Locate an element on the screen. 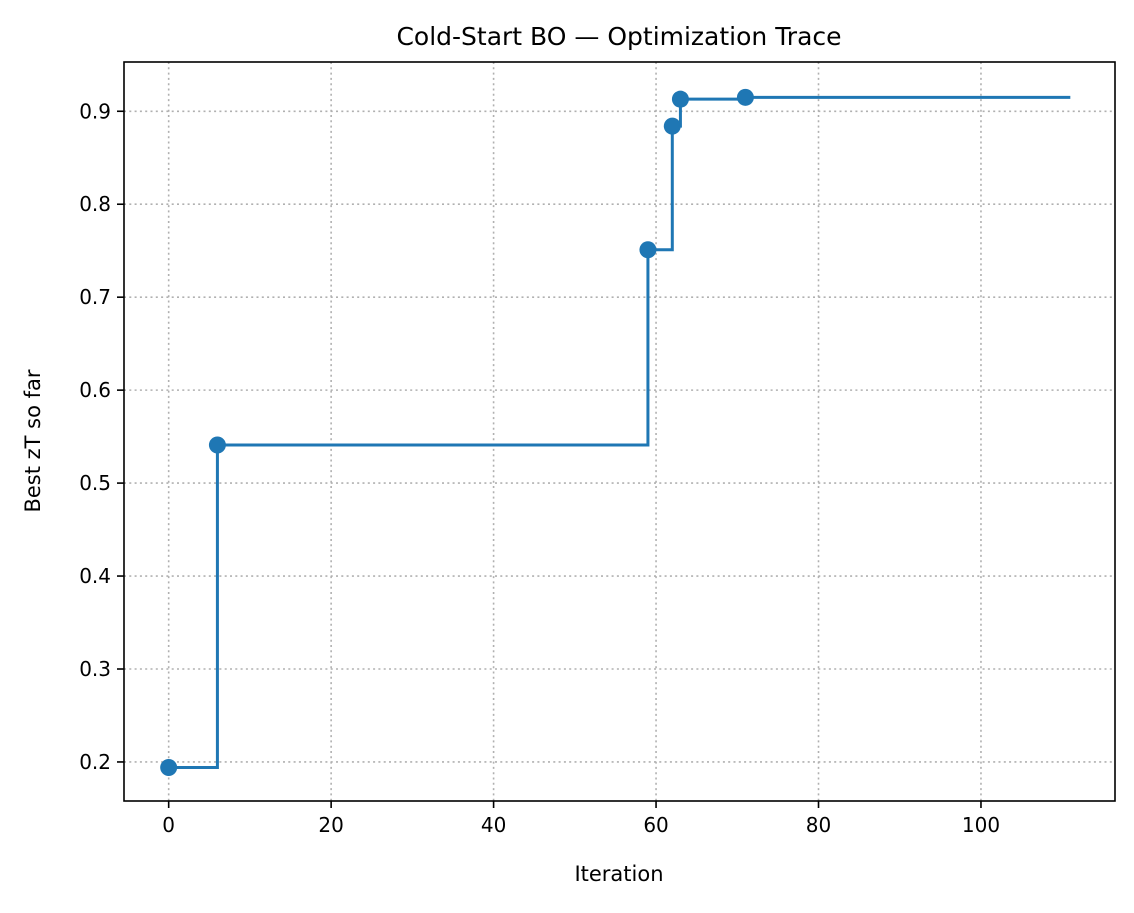 The width and height of the screenshot is (1134, 913). x-axis-label: Iteration is located at coordinates (618, 874).